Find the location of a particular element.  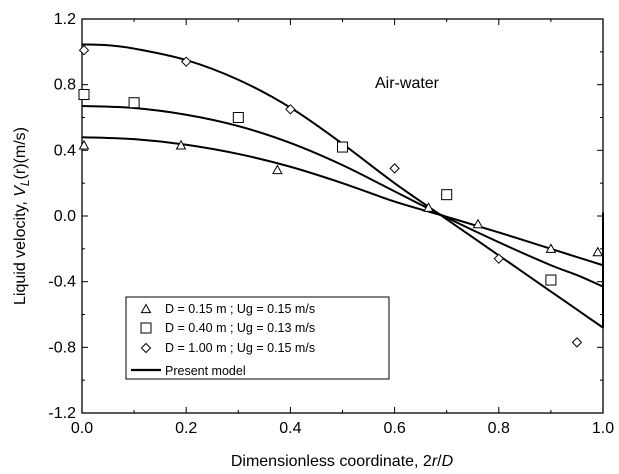

square-legend-symbol is located at coordinates (146, 328).